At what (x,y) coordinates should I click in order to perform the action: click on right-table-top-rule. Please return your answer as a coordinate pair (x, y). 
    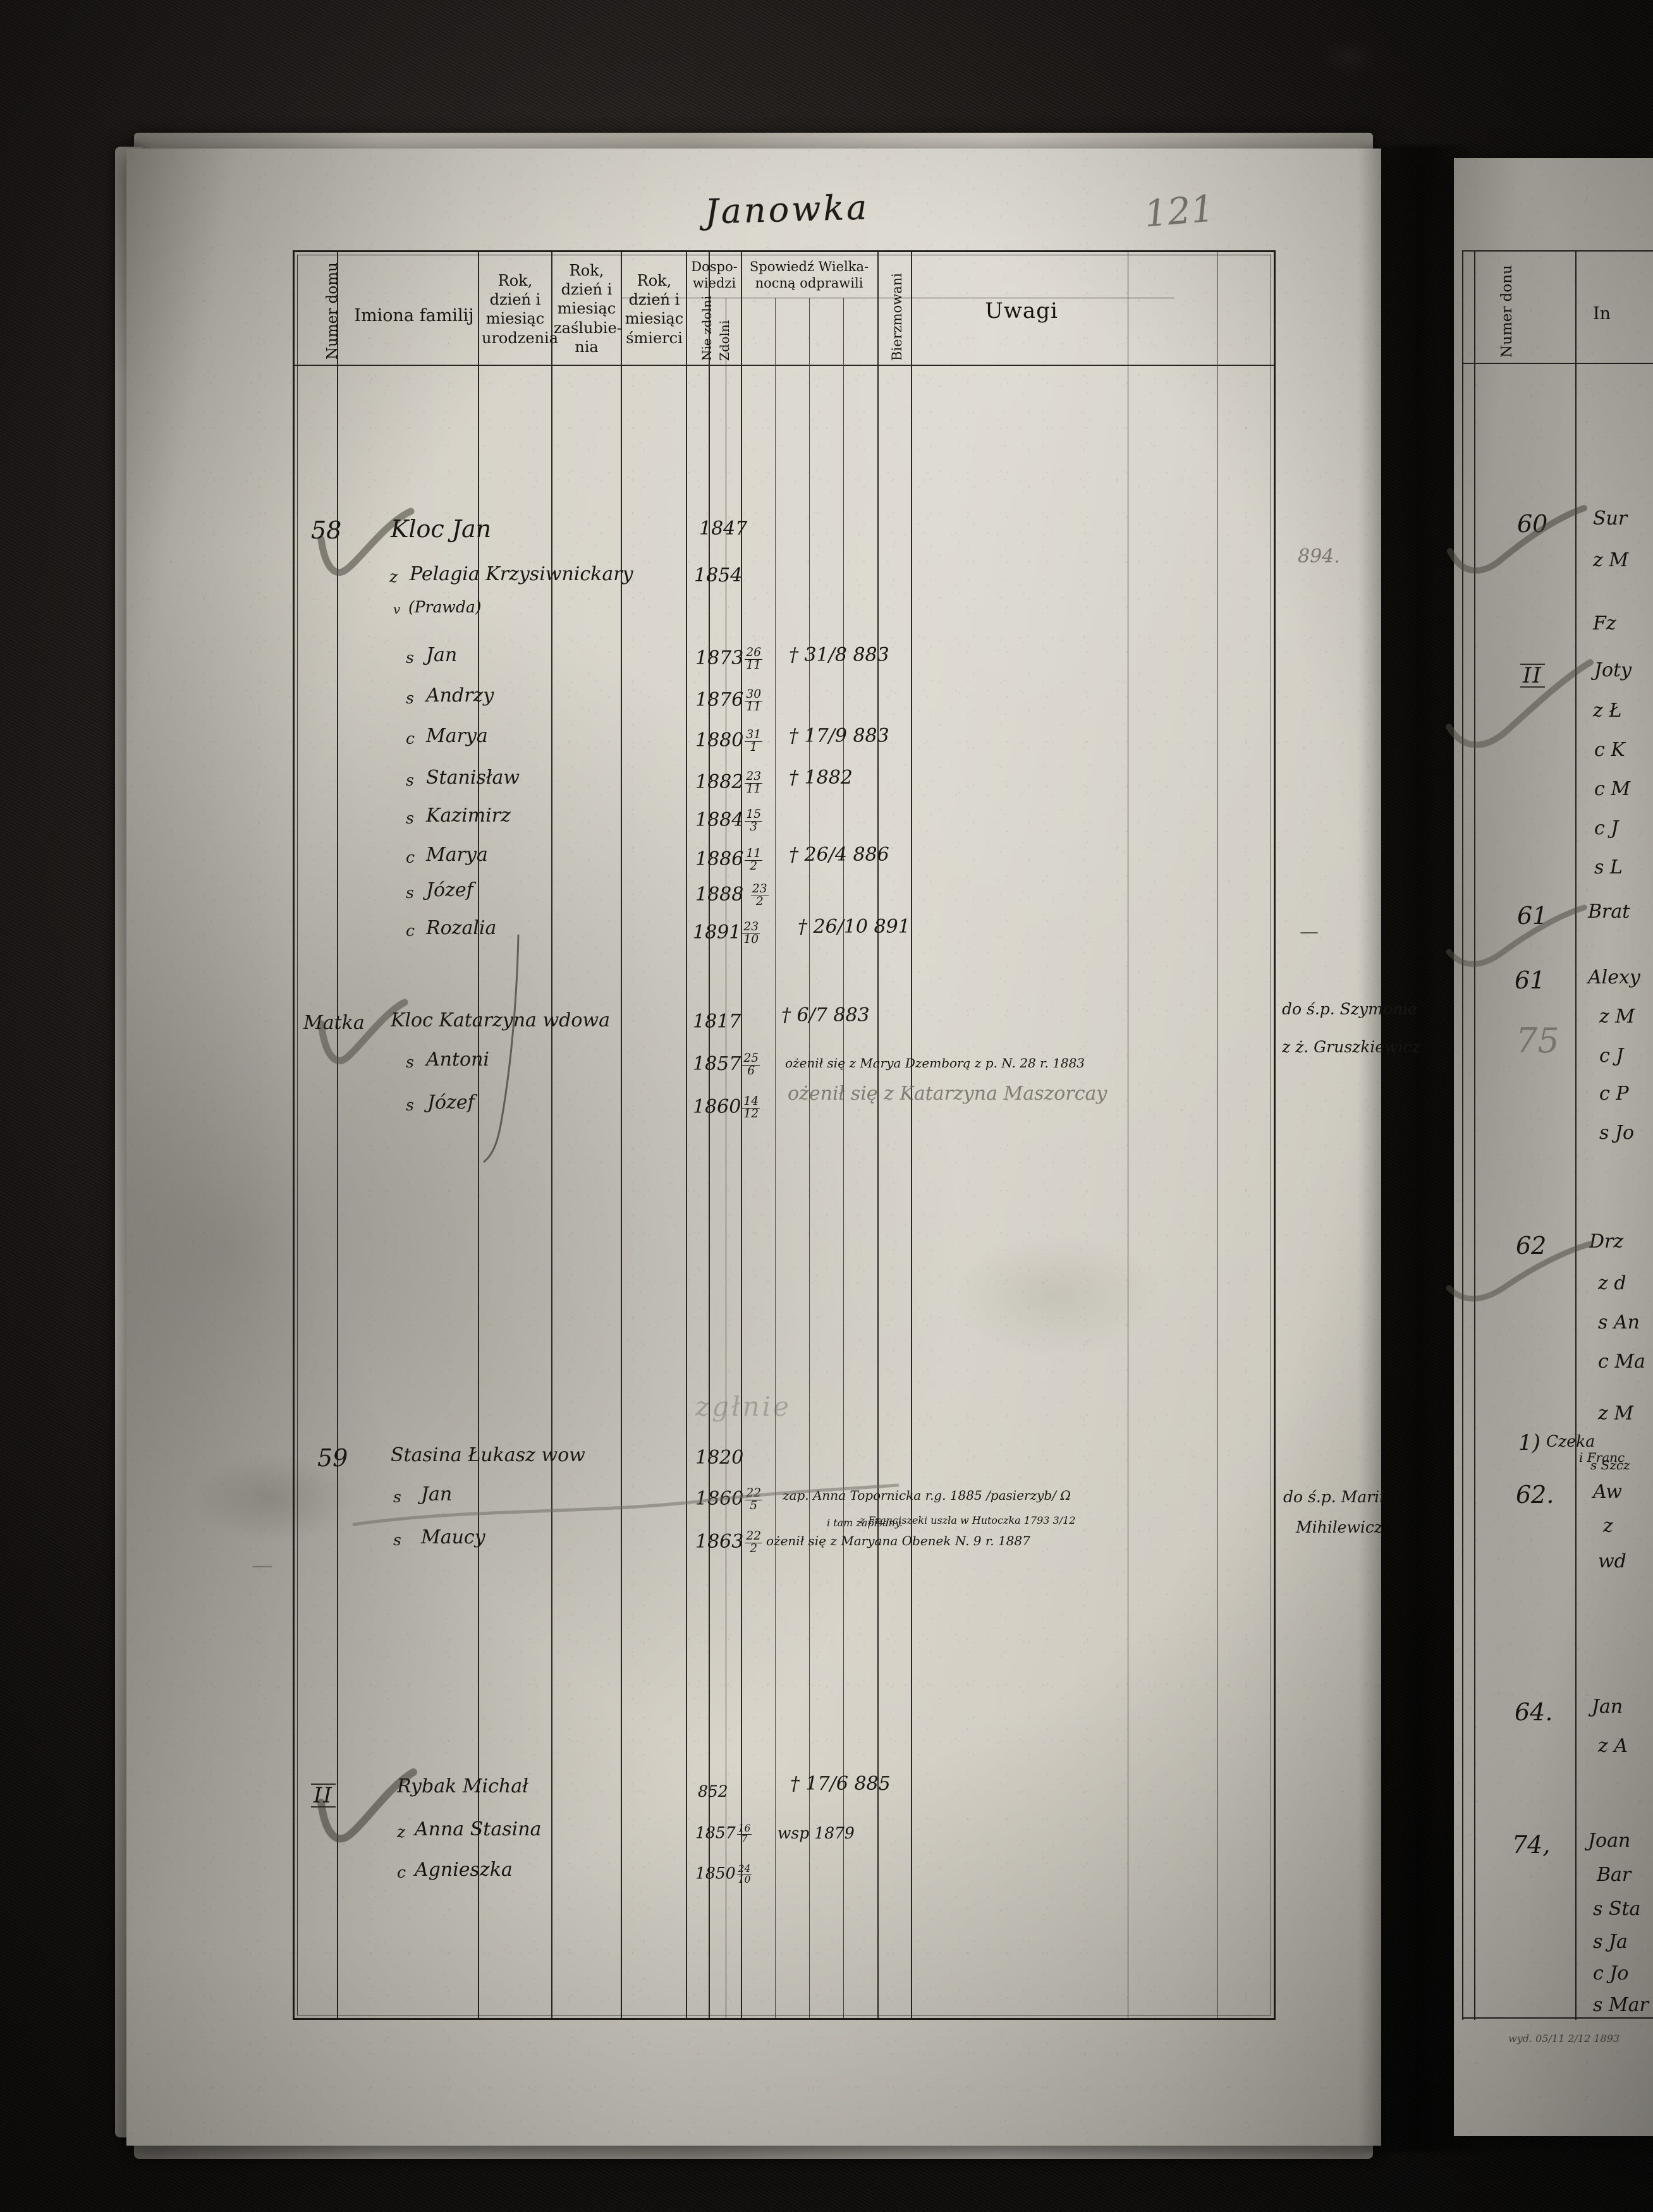
    Looking at the image, I should click on (1557, 251).